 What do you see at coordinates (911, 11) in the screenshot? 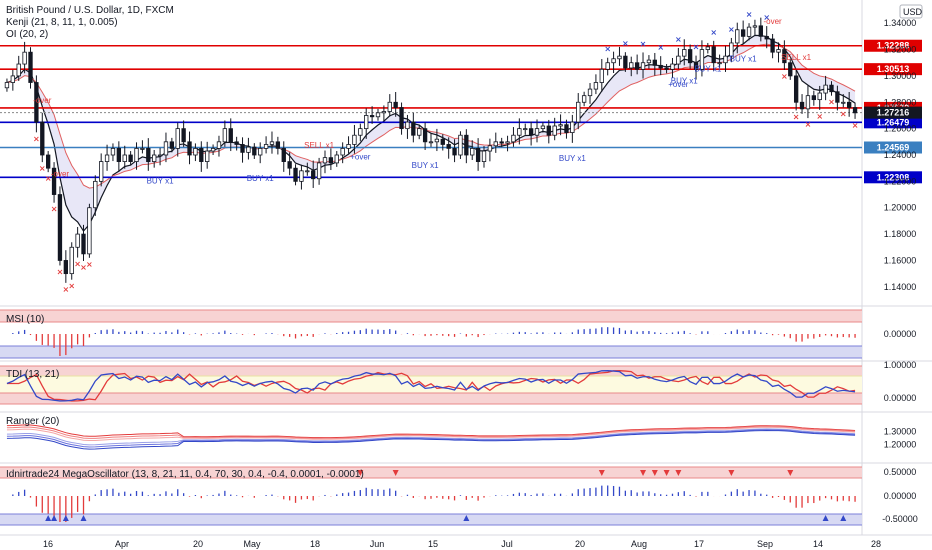
I see `currency-badge` at bounding box center [911, 11].